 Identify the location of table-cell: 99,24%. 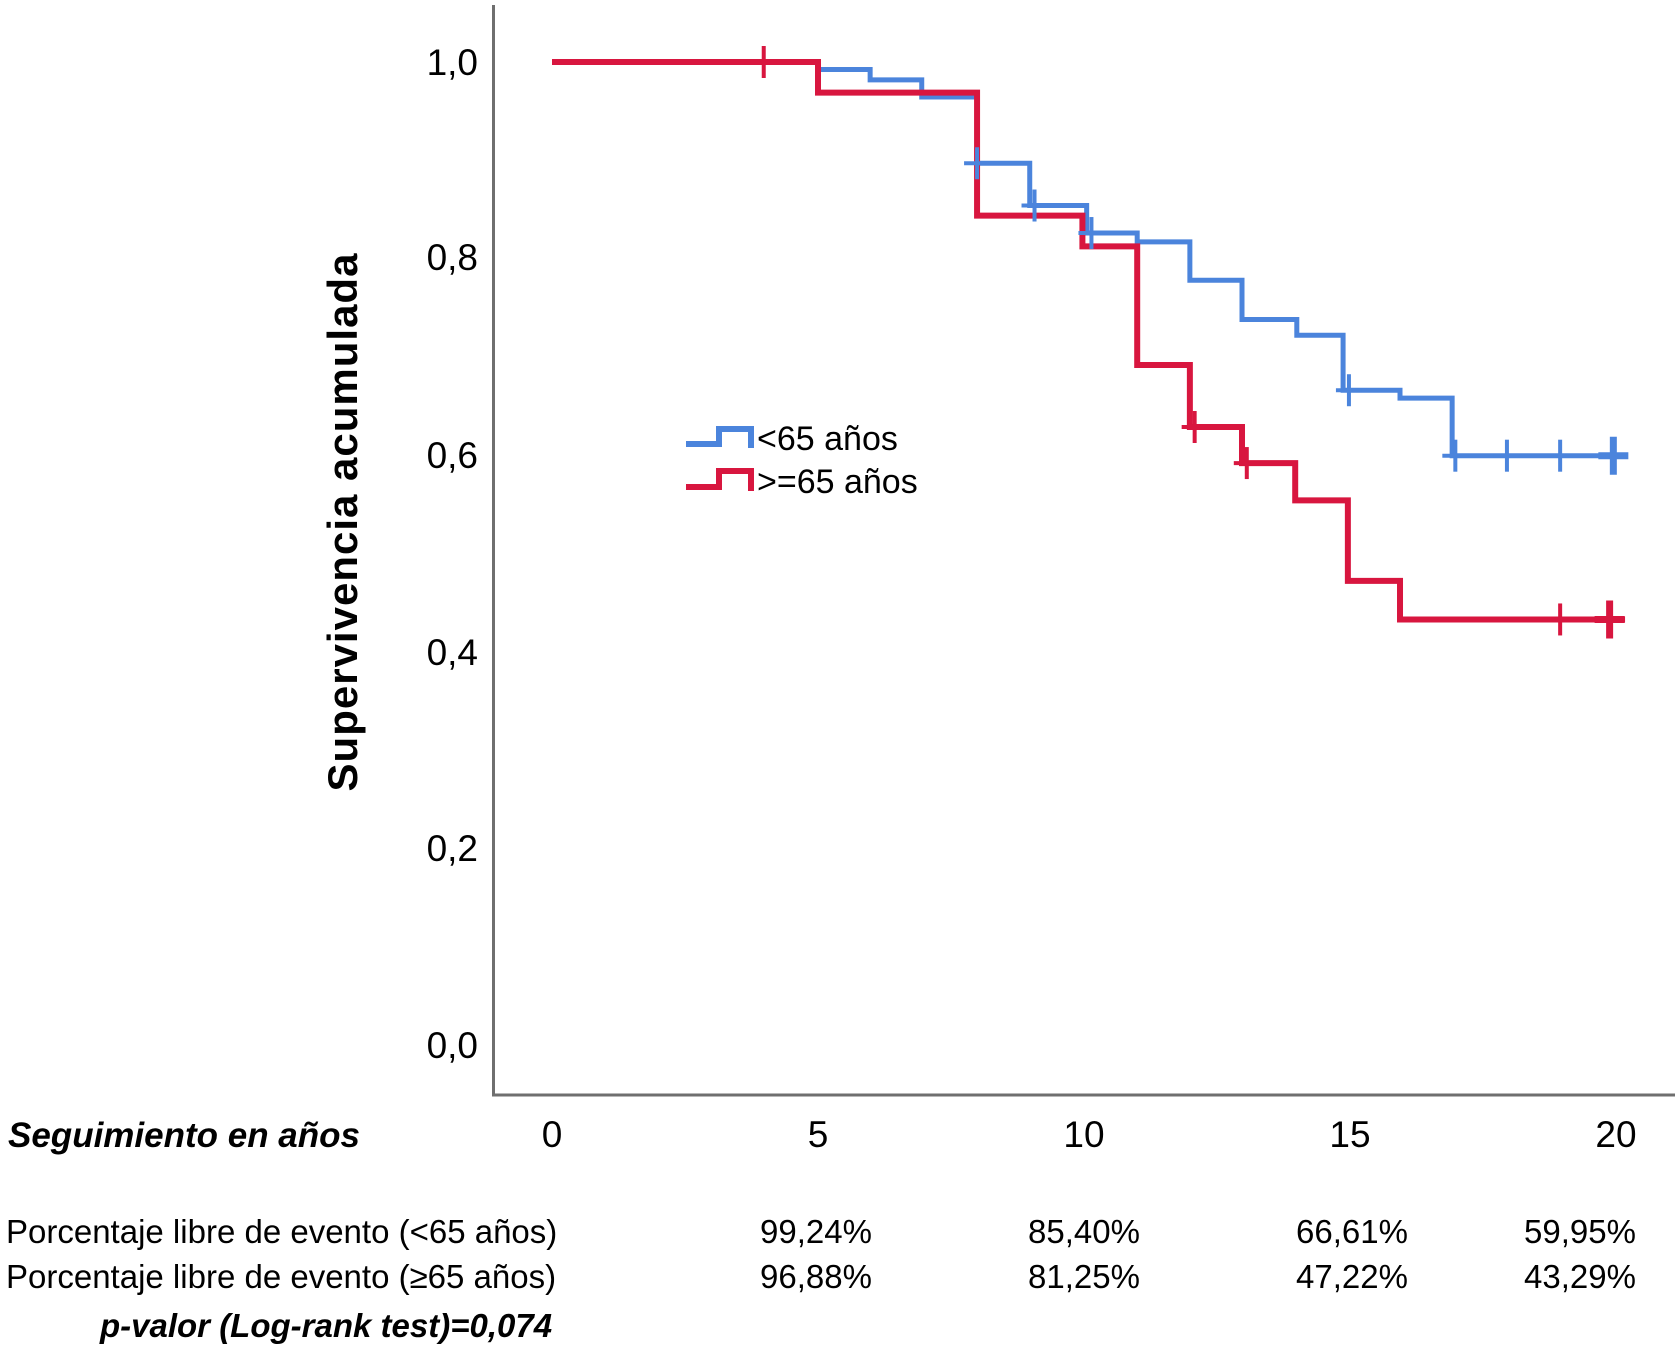
(816, 1231).